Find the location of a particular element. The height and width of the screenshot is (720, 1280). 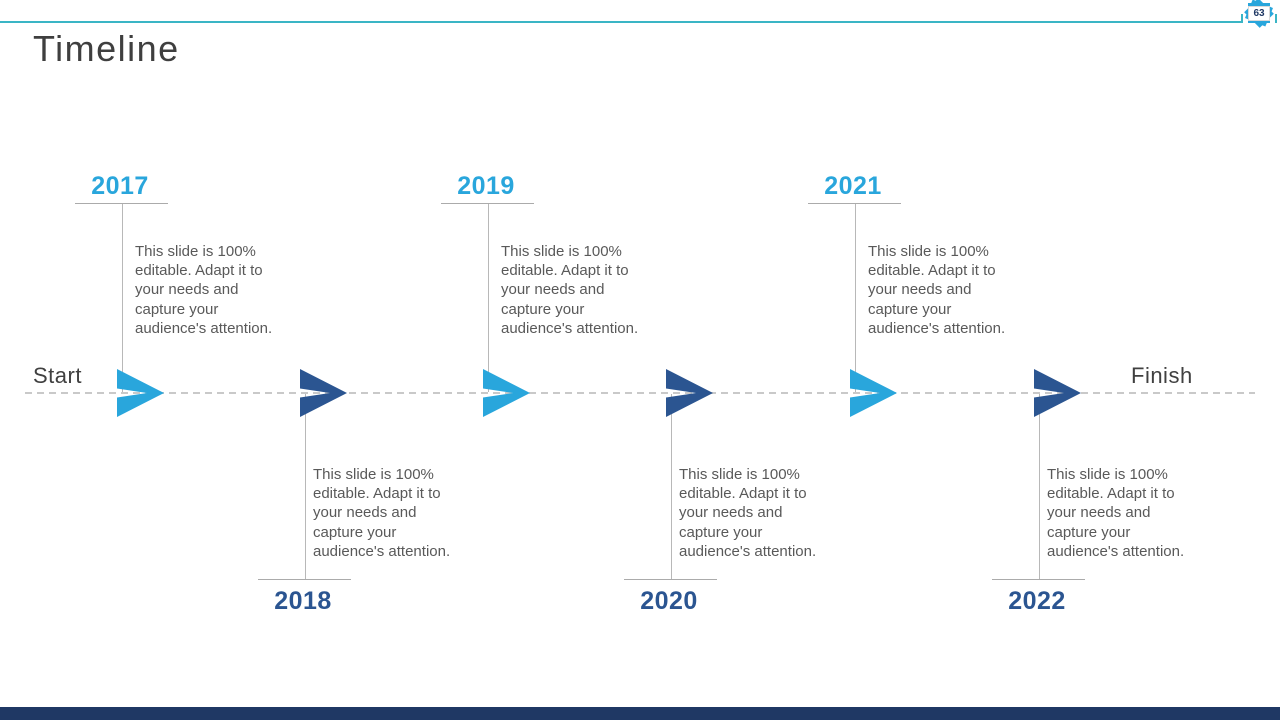

top-accent-line is located at coordinates (621, 22).